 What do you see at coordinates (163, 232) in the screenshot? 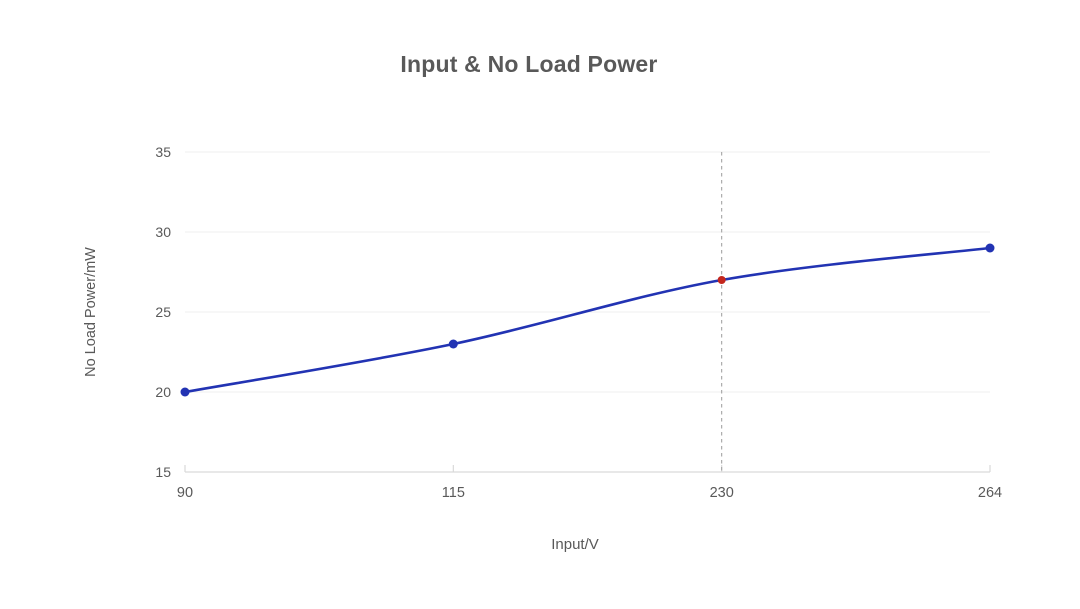
I see `y-tick-label-30: 30` at bounding box center [163, 232].